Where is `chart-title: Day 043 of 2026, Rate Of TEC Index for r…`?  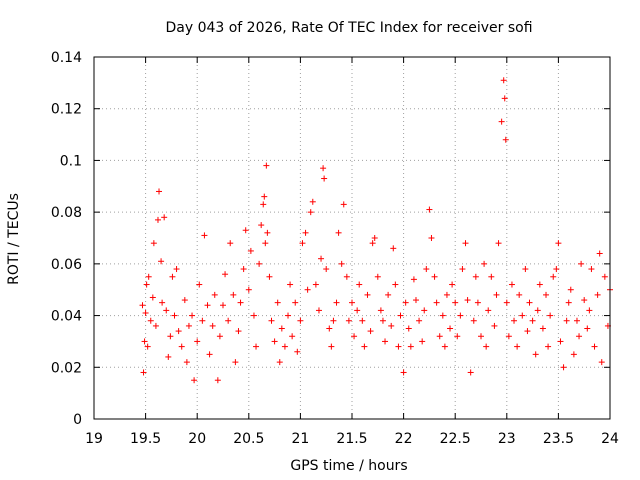
chart-title: Day 043 of 2026, Rate Of TEC Index for r… is located at coordinates (348, 28).